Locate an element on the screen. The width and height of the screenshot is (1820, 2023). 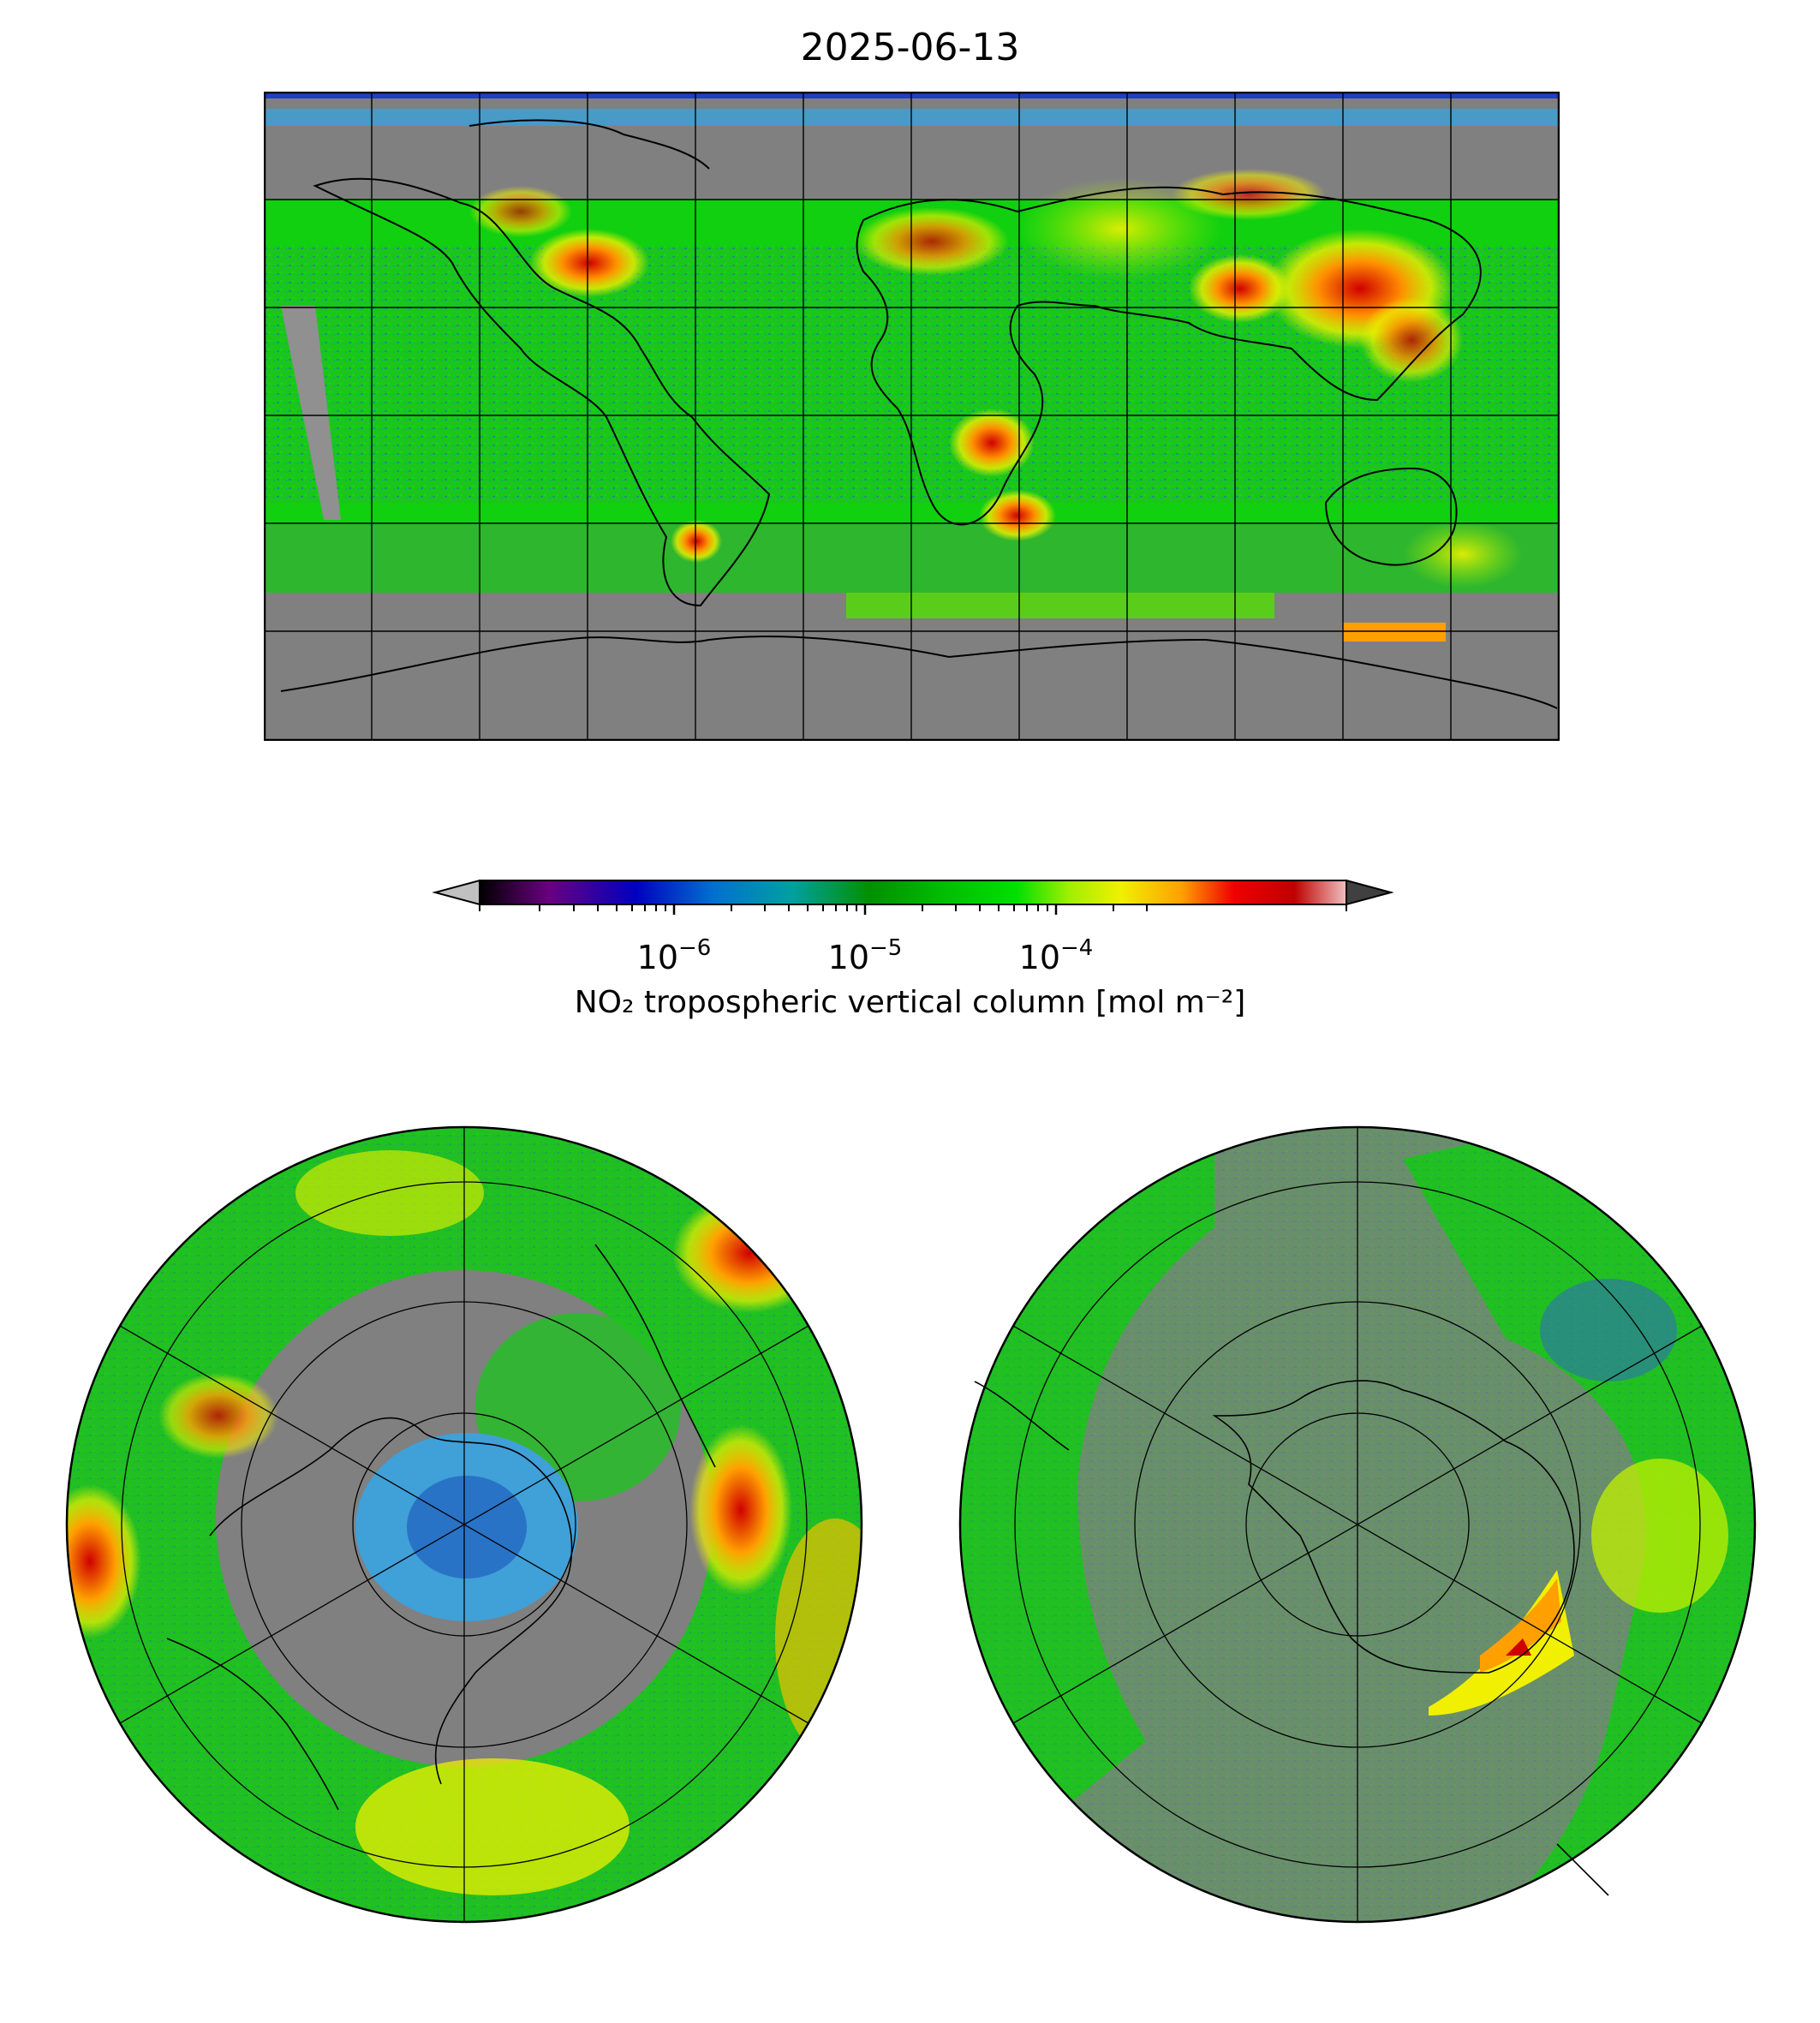
colorbar is located at coordinates (913, 897).